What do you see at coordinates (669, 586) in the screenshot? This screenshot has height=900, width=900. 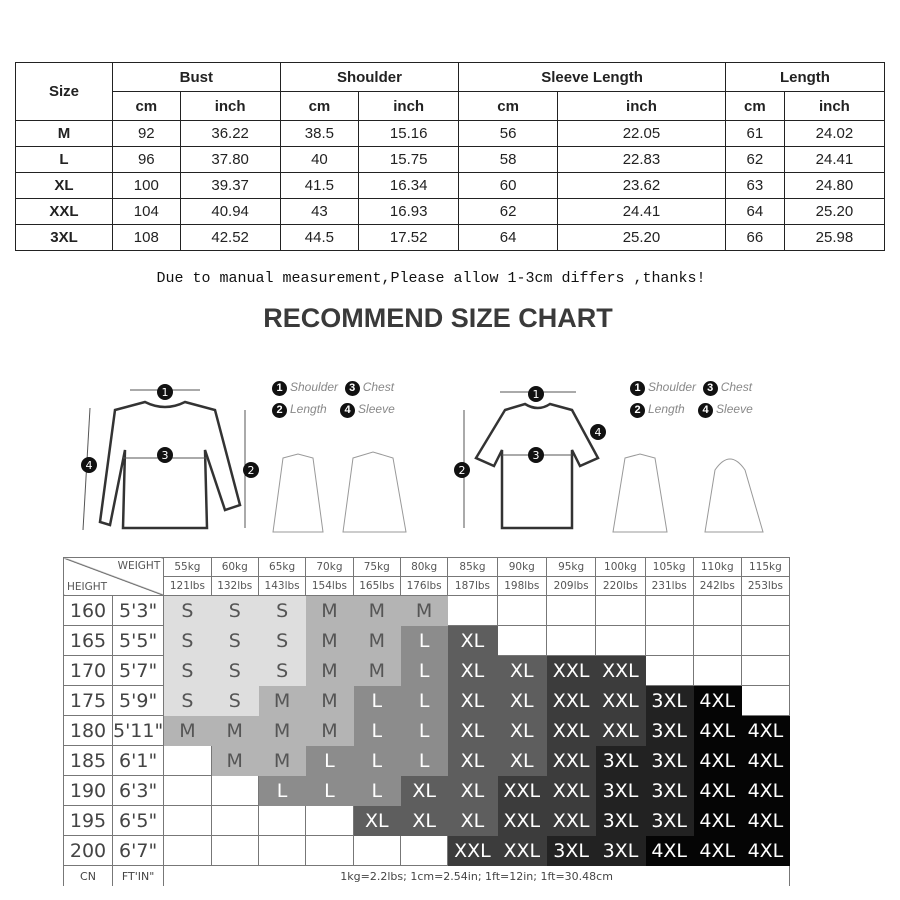 I see `weight-lbs-header: 231lbs` at bounding box center [669, 586].